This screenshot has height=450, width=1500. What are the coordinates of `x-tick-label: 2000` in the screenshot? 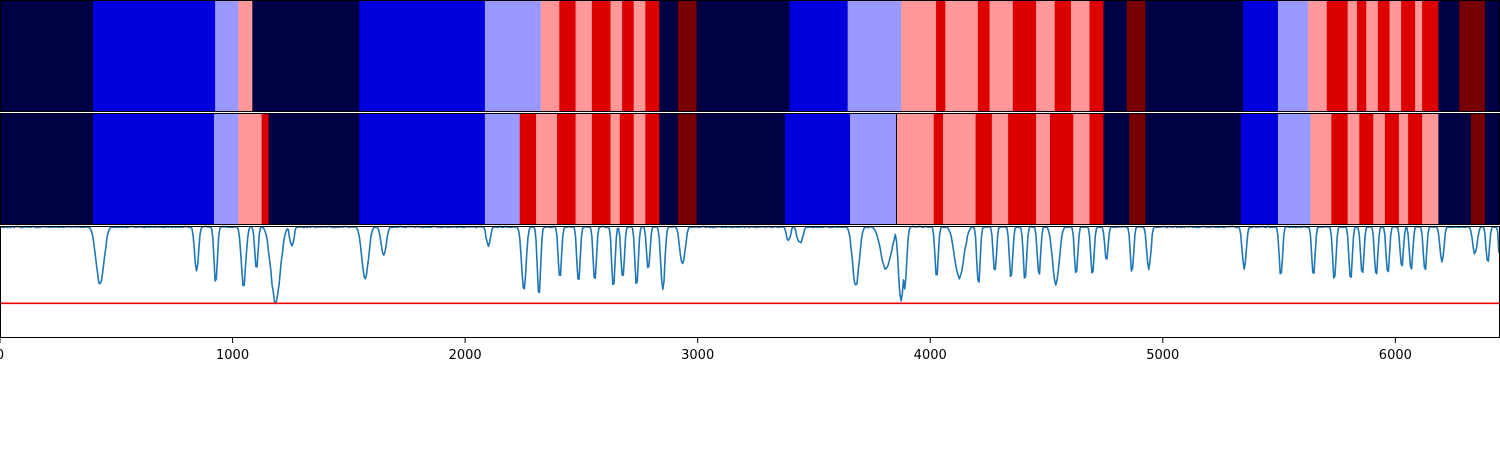 It's located at (465, 355).